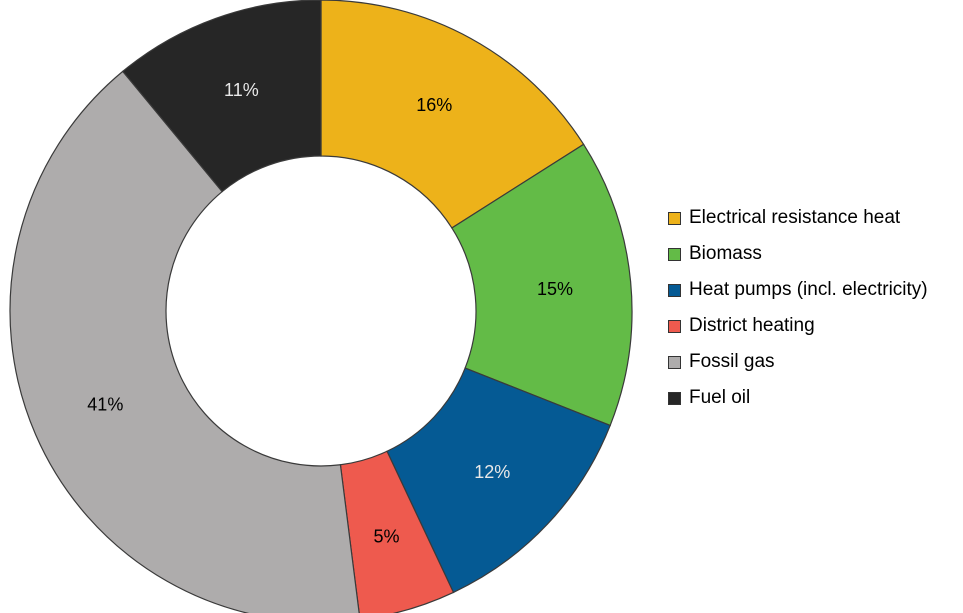 The width and height of the screenshot is (963, 613). What do you see at coordinates (752, 325) in the screenshot?
I see `legend-label: District heating` at bounding box center [752, 325].